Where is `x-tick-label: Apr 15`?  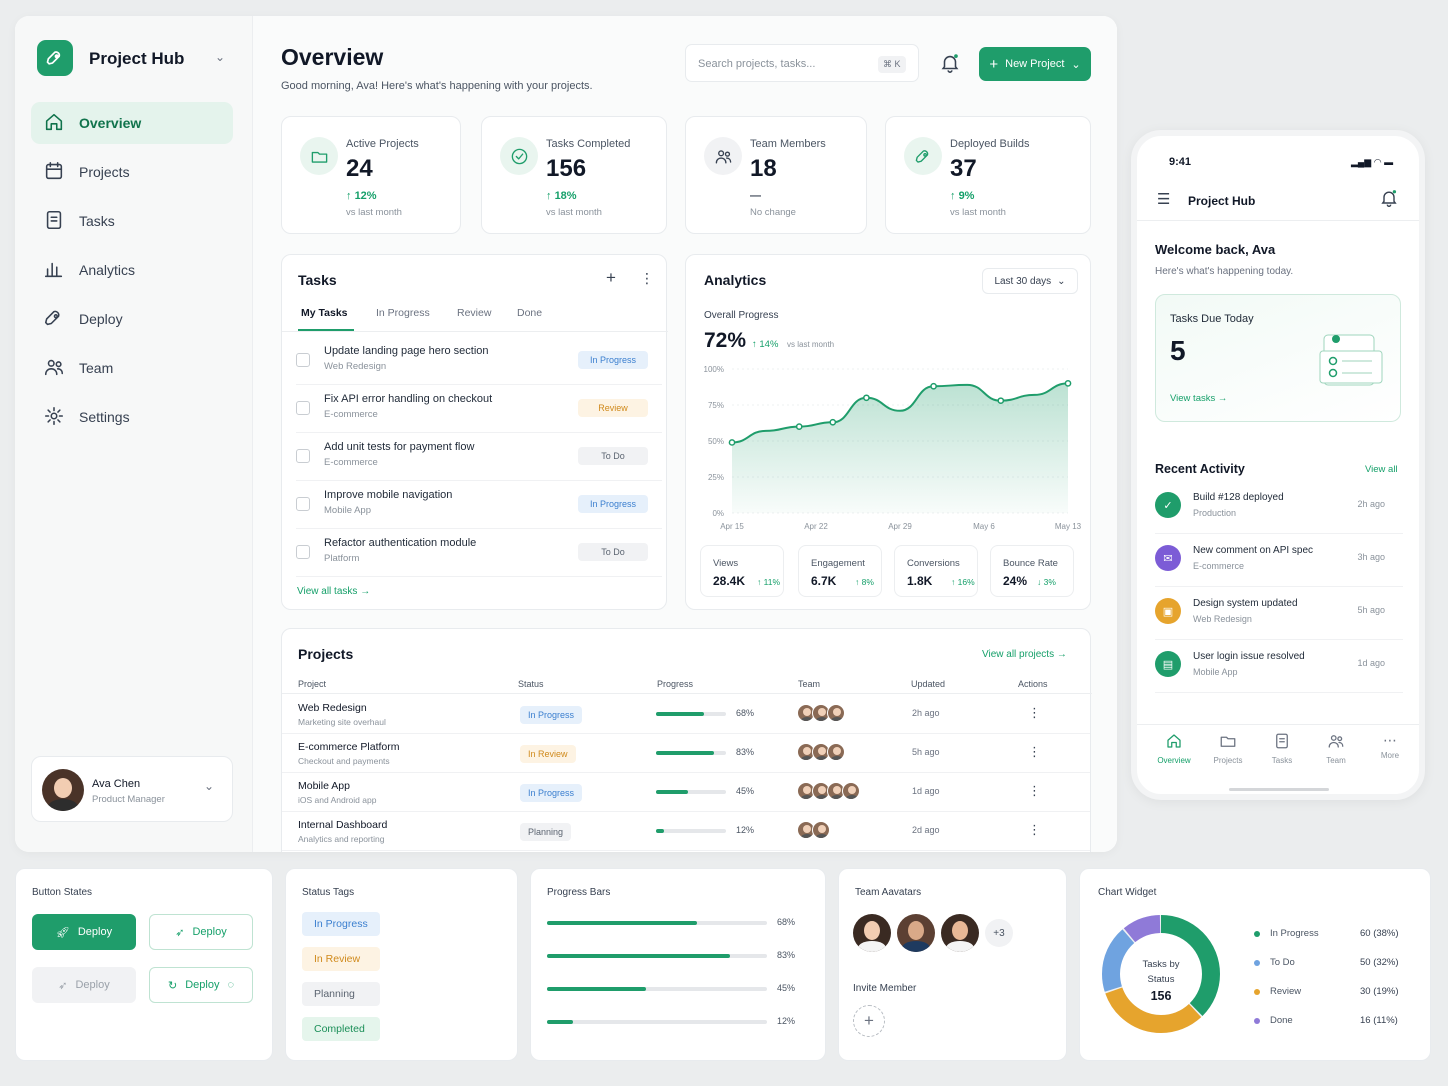 x-tick-label: Apr 15 is located at coordinates (732, 526).